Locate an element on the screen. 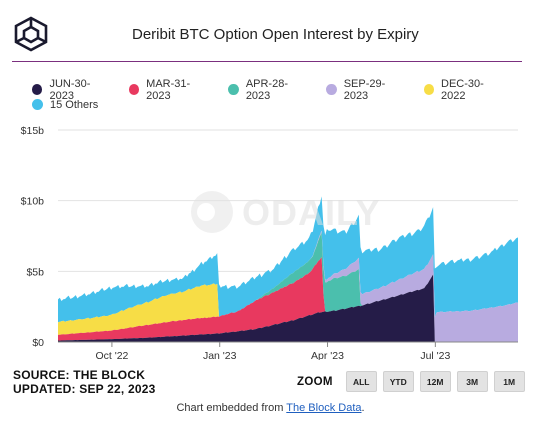 The height and width of the screenshot is (423, 541). x-tick-label: Oct '22 is located at coordinates (111, 355).